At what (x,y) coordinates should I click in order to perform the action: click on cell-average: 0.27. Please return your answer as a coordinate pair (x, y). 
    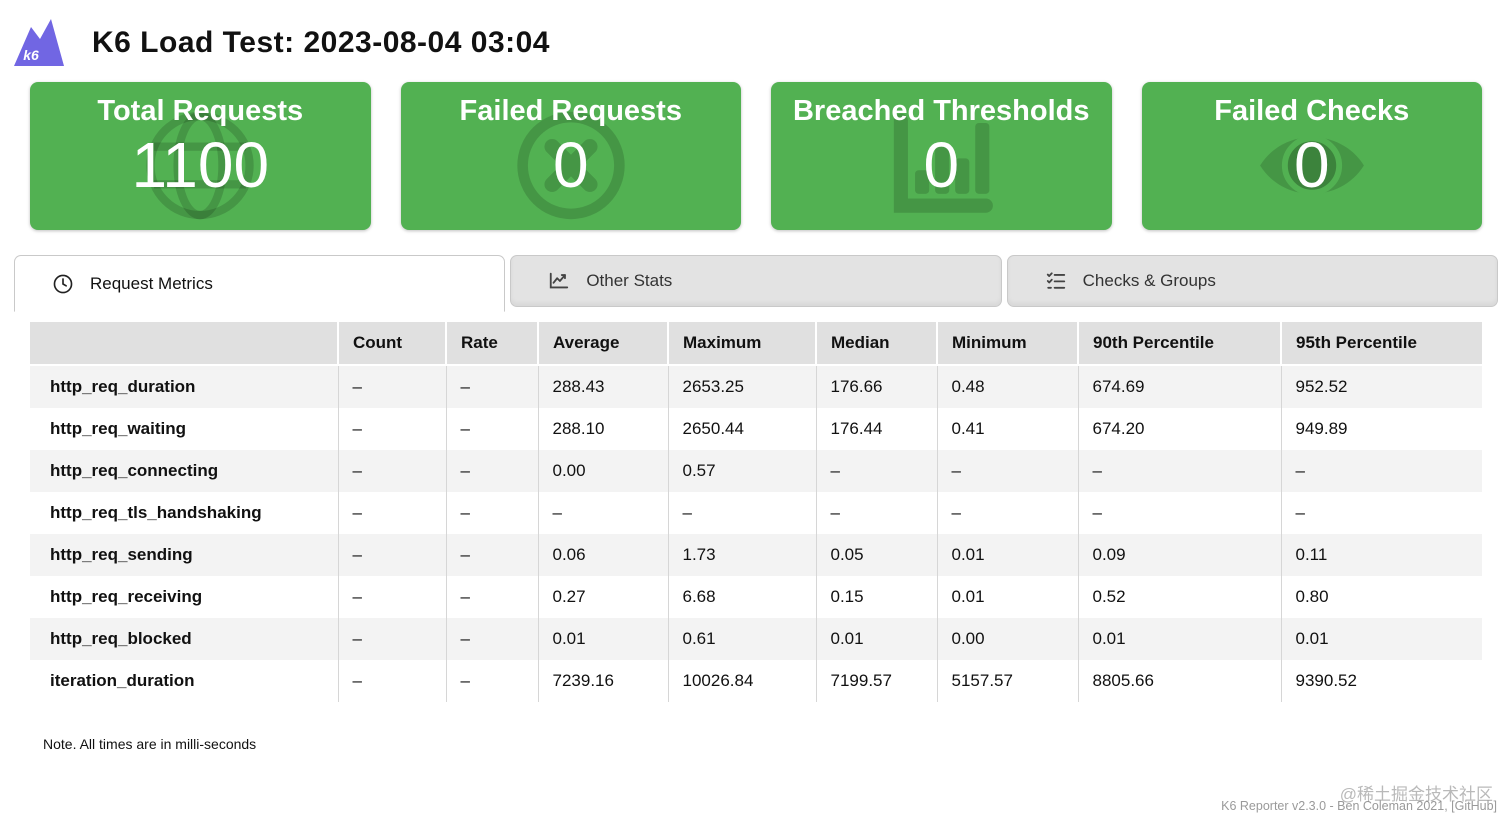
    Looking at the image, I should click on (602, 597).